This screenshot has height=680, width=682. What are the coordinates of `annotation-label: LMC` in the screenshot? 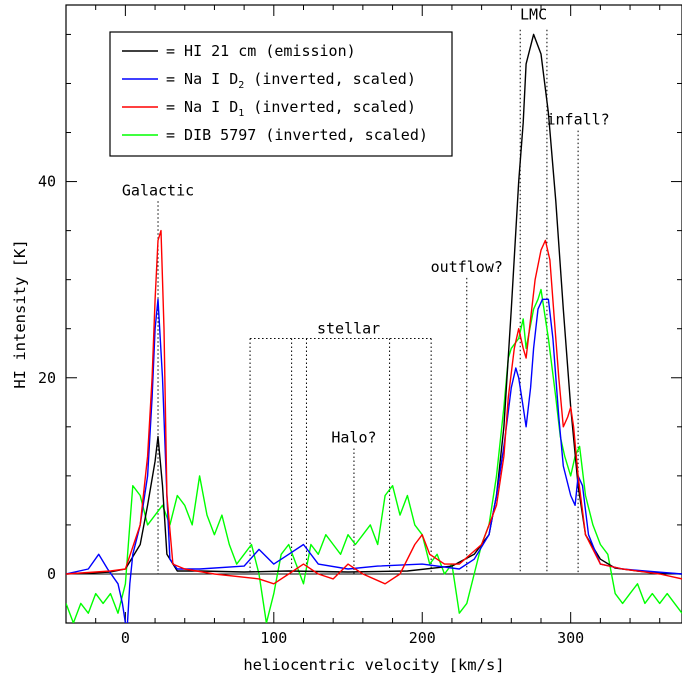 It's located at (533, 15).